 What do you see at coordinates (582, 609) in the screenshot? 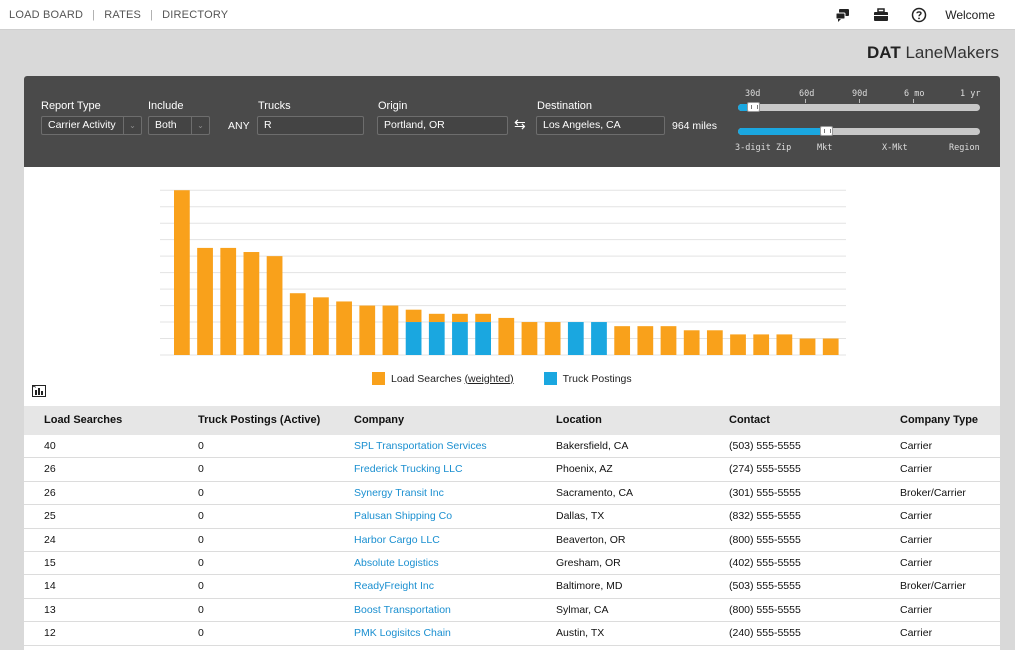
I see `cell-location: Sylmar, CA` at bounding box center [582, 609].